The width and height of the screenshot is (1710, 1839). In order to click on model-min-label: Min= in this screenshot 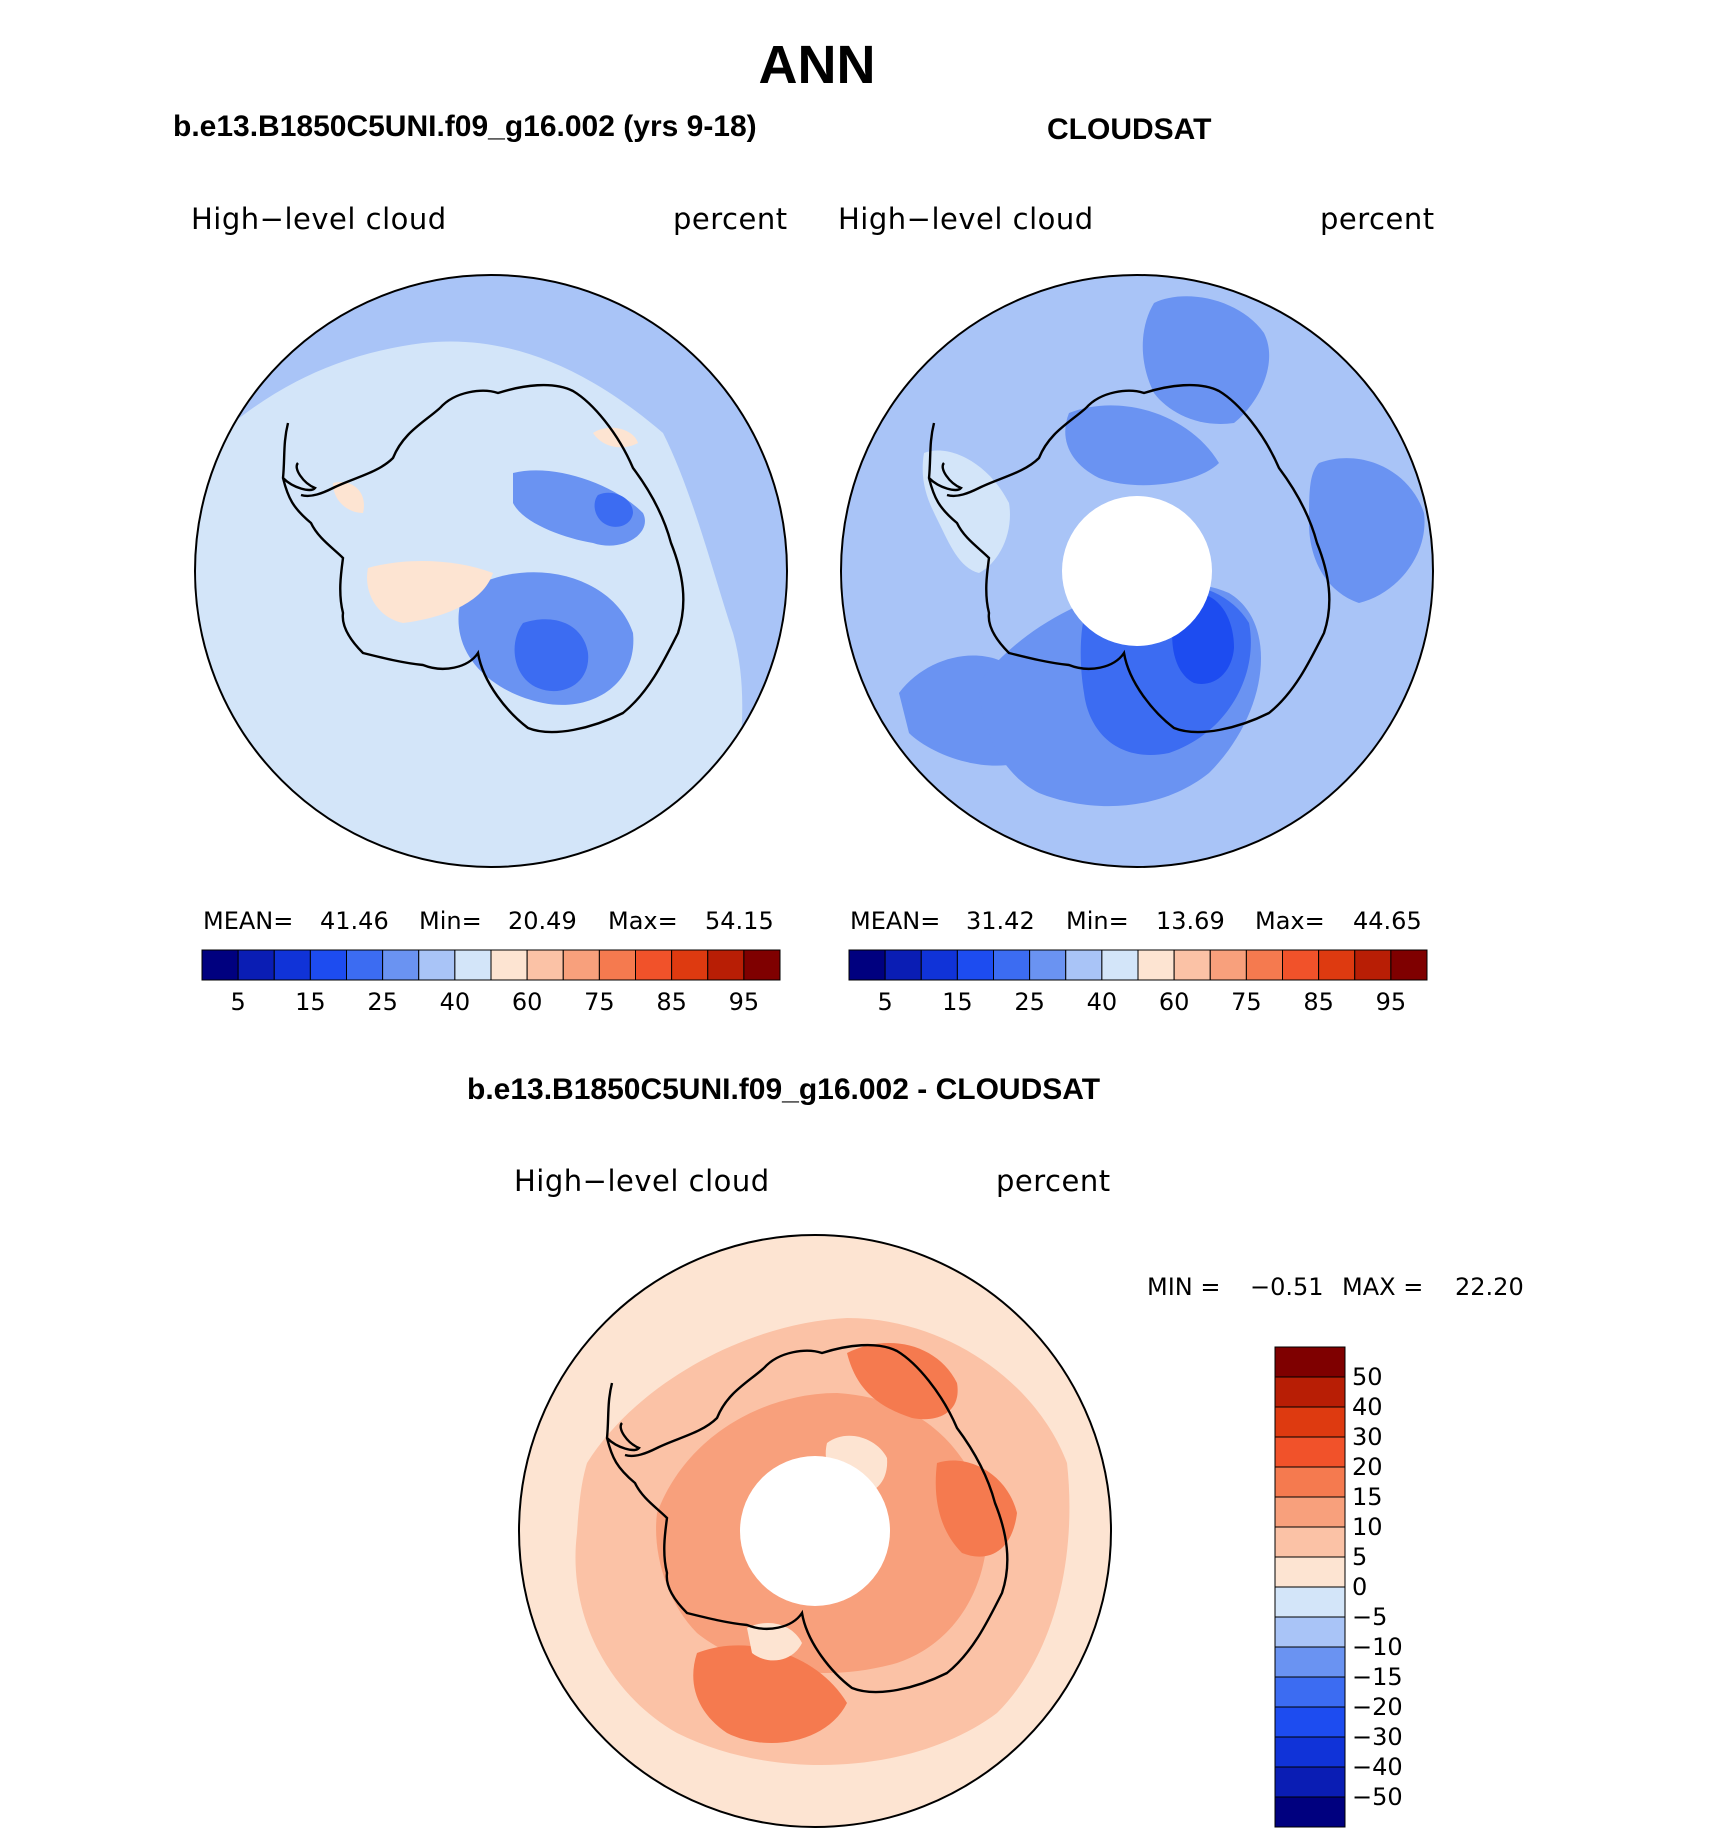, I will do `click(450, 921)`.